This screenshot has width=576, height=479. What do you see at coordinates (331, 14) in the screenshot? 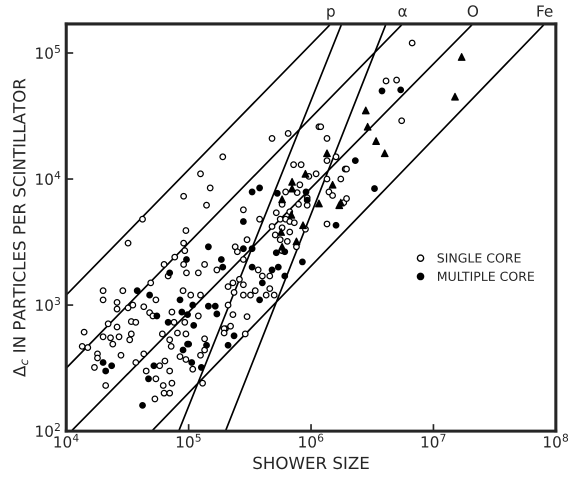
I see `series-label: p` at bounding box center [331, 14].